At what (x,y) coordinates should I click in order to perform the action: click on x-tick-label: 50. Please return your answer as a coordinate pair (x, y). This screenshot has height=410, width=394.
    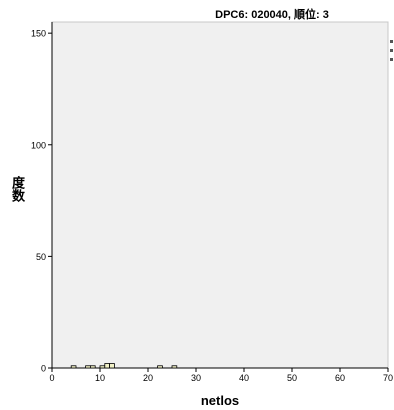
    Looking at the image, I should click on (292, 378).